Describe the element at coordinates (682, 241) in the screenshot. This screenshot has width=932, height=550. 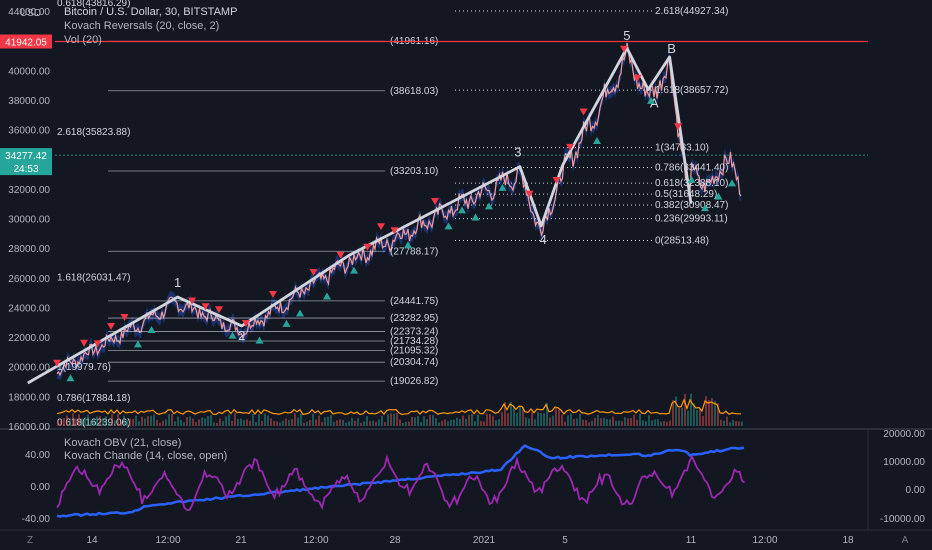
I see `fib-right-label: 0(28513.48)` at that location.